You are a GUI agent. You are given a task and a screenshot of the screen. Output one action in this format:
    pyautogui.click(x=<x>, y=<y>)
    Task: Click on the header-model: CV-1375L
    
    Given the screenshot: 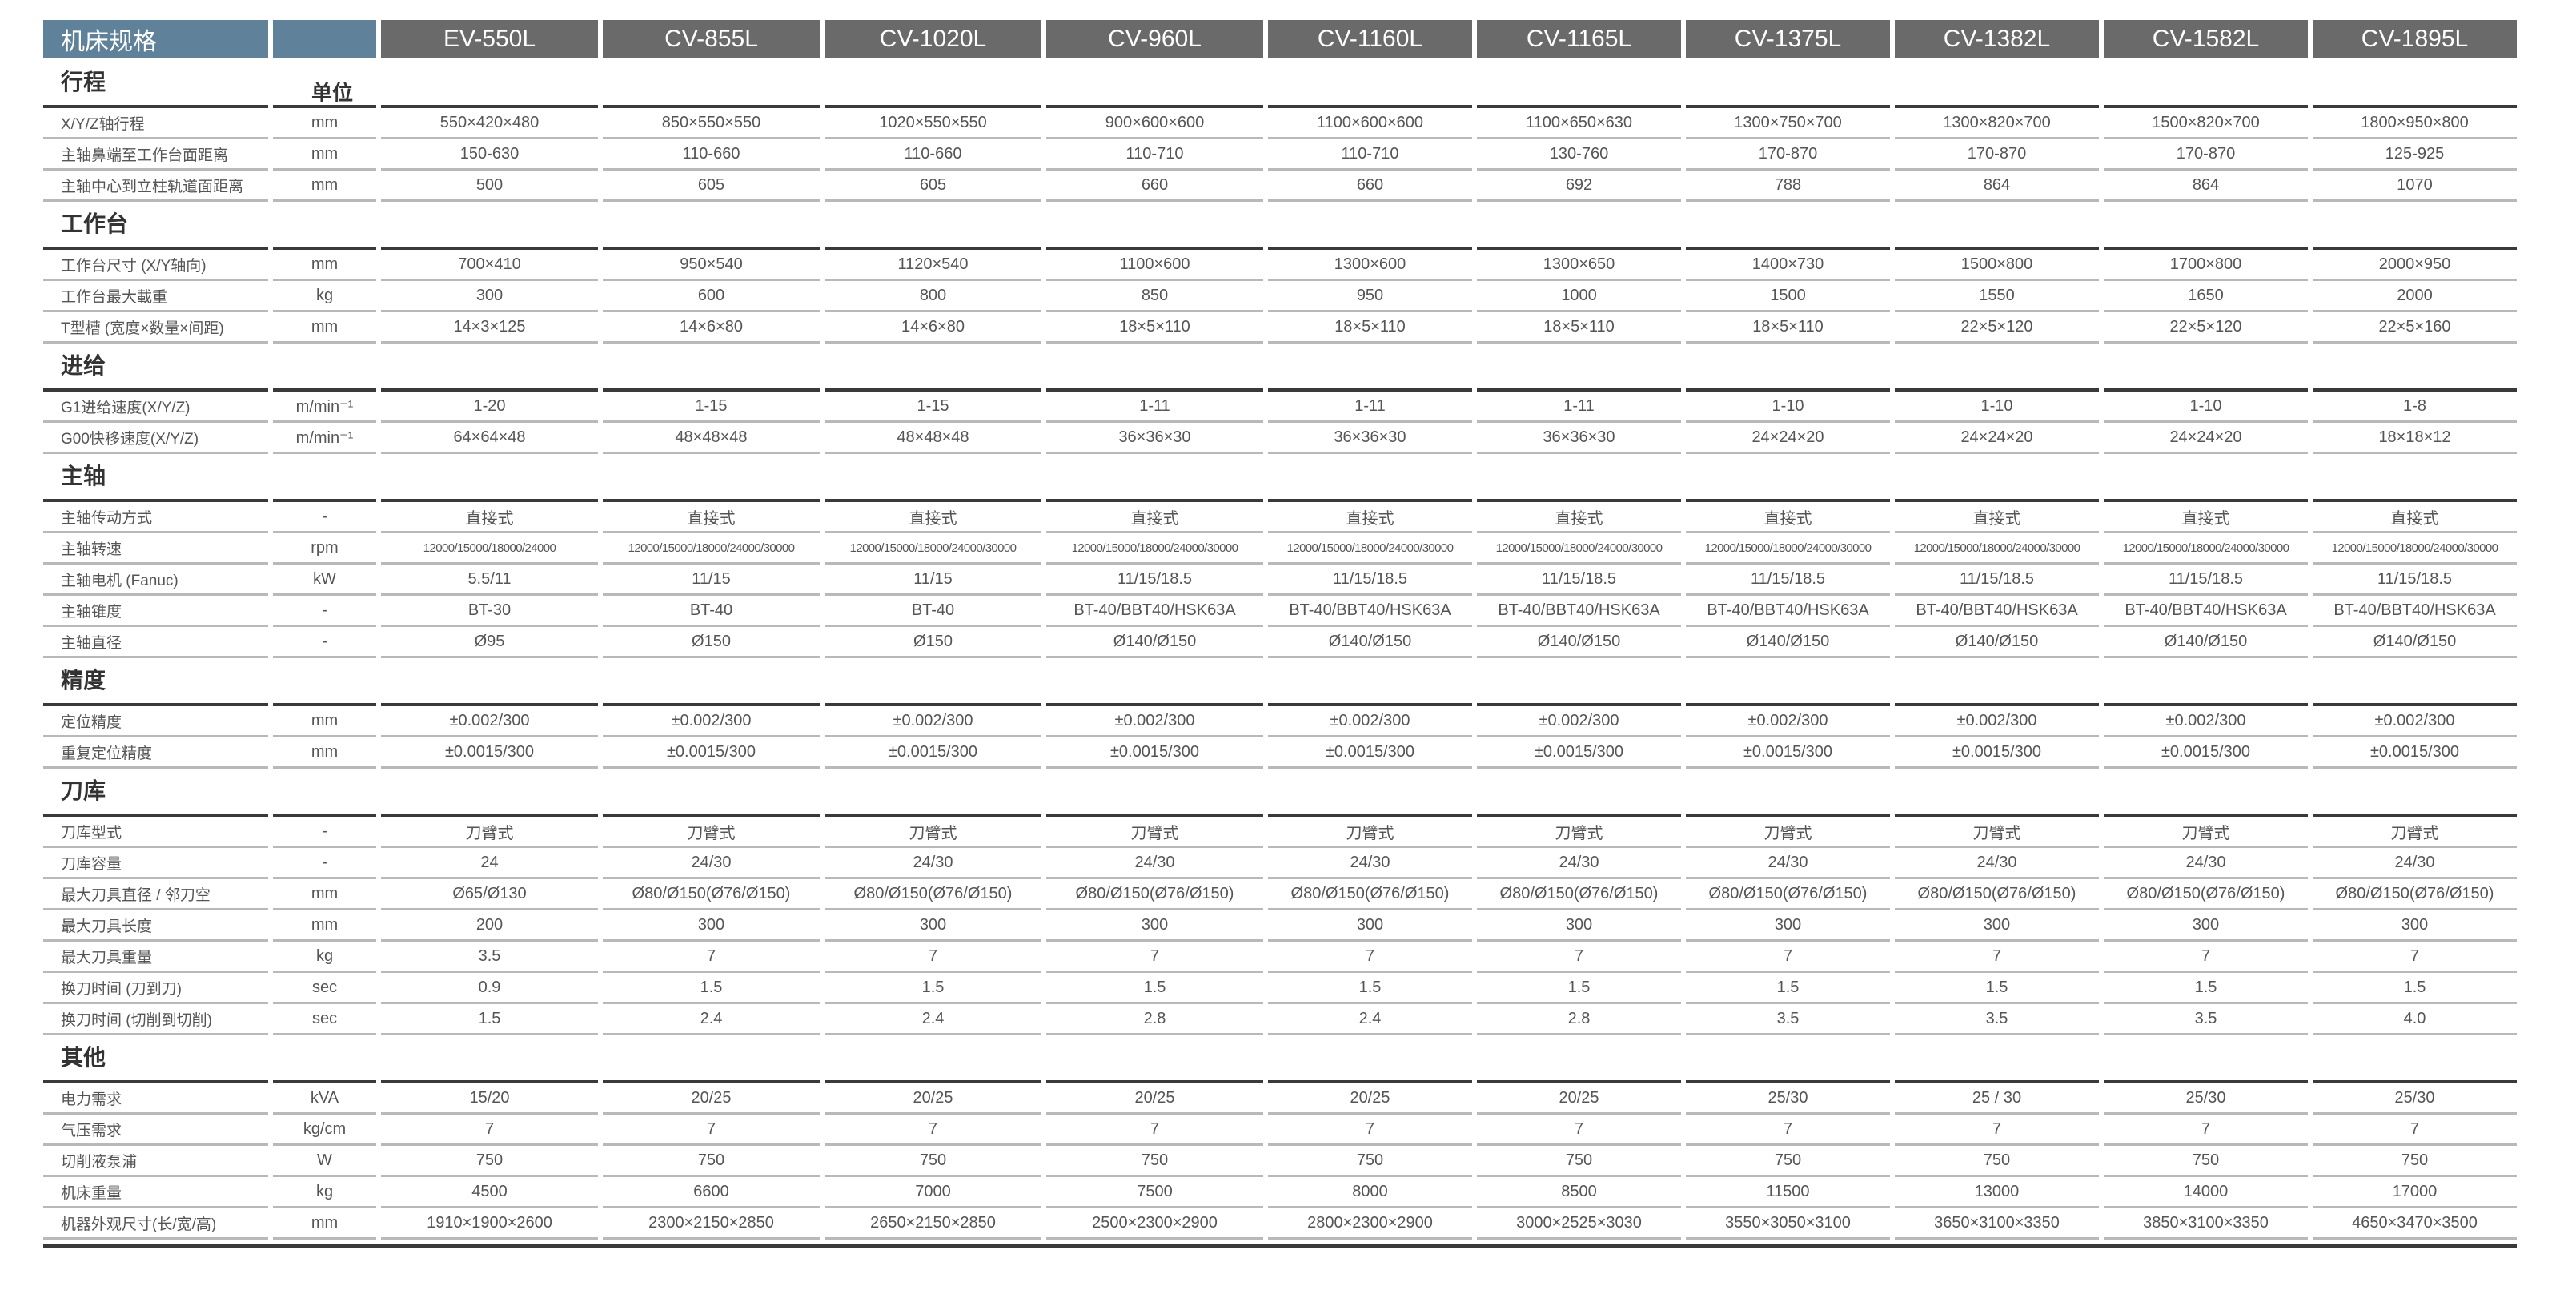 What is the action you would take?
    pyautogui.click(x=1788, y=39)
    